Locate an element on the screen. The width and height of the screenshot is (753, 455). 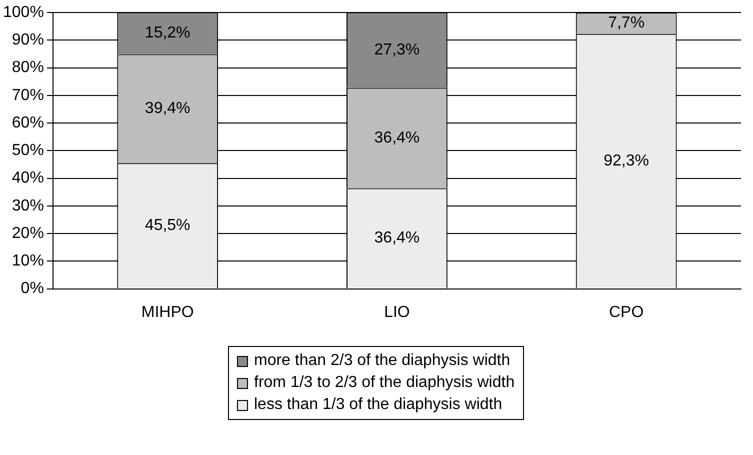
data-label: 92,3% is located at coordinates (627, 161).